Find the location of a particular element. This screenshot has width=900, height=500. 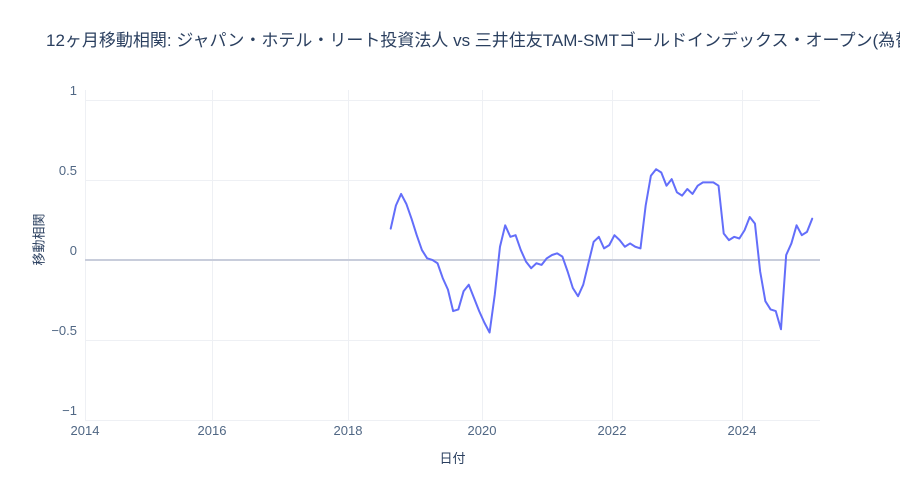

gridline-x-2014 is located at coordinates (85, 255).